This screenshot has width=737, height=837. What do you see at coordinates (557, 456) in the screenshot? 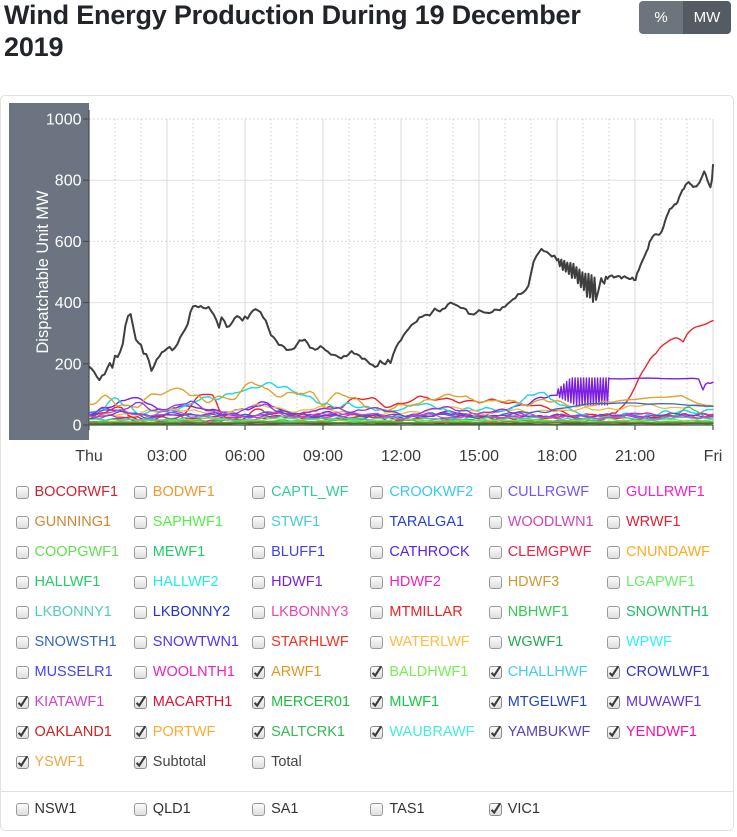
I see `svg-text: 18:00` at bounding box center [557, 456].